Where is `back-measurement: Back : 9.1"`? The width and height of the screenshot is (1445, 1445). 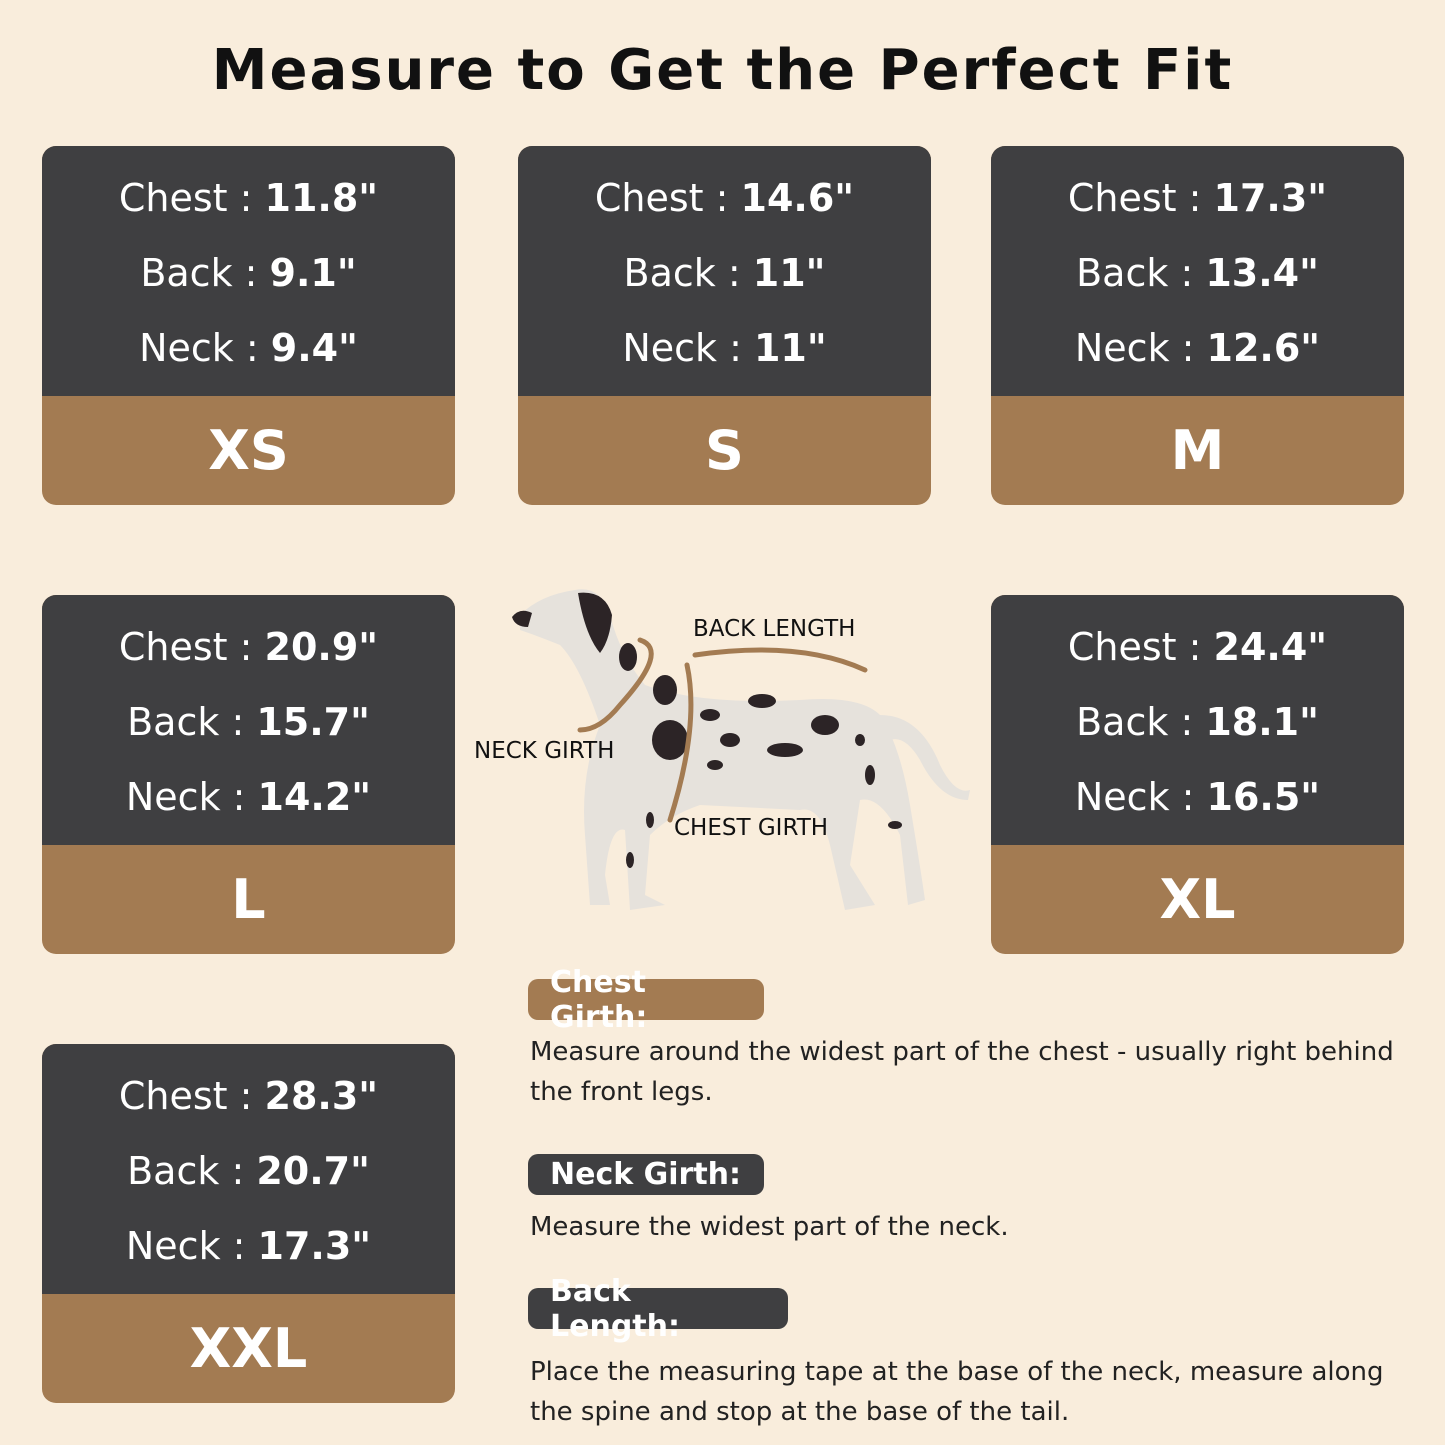 back-measurement: Back : 9.1" is located at coordinates (248, 273).